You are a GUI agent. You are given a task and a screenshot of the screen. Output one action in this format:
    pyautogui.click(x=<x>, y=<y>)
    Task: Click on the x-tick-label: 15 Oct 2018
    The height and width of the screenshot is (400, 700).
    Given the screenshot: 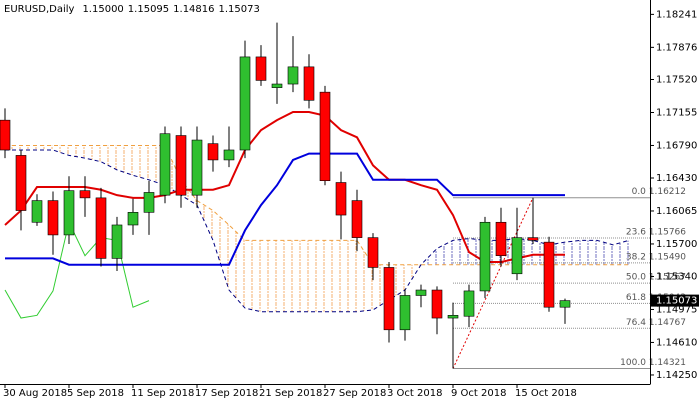 What is the action you would take?
    pyautogui.click(x=546, y=393)
    